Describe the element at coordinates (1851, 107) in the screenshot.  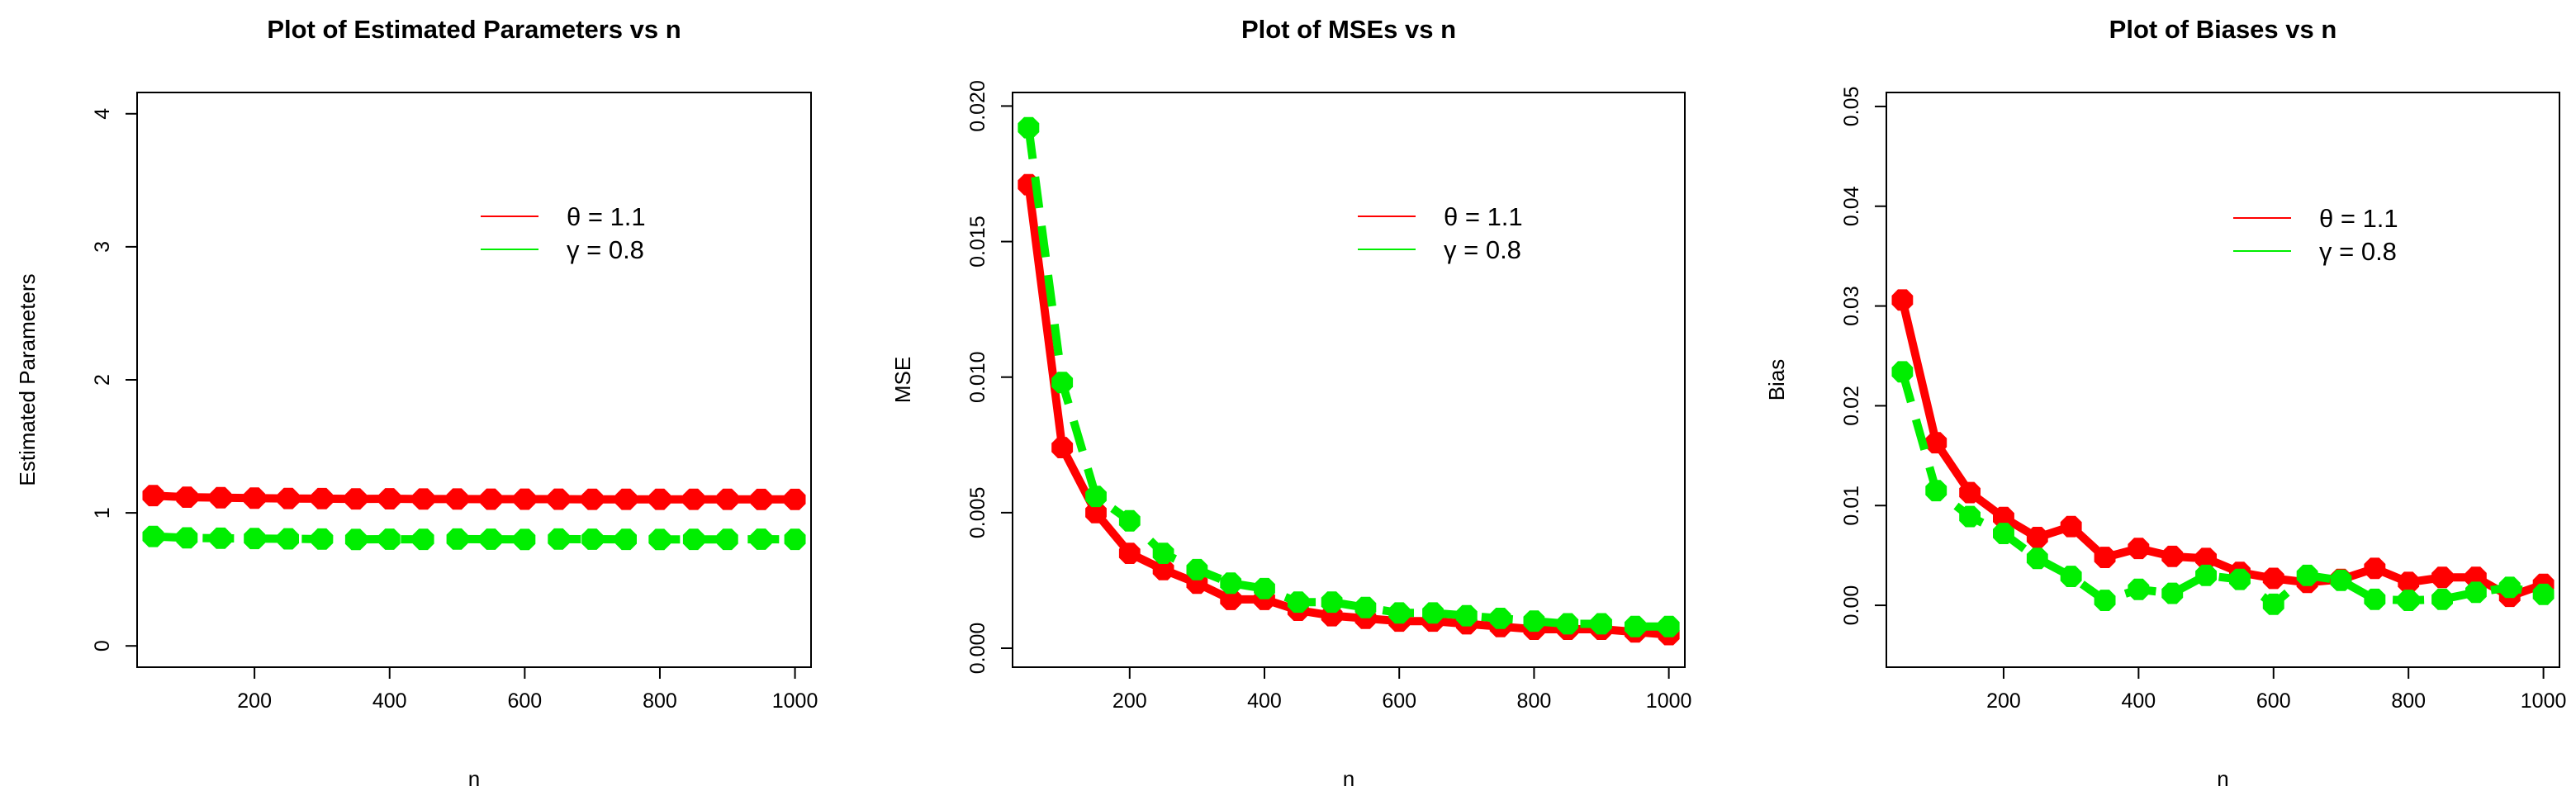
I see `y-tick-label: 0.05` at that location.